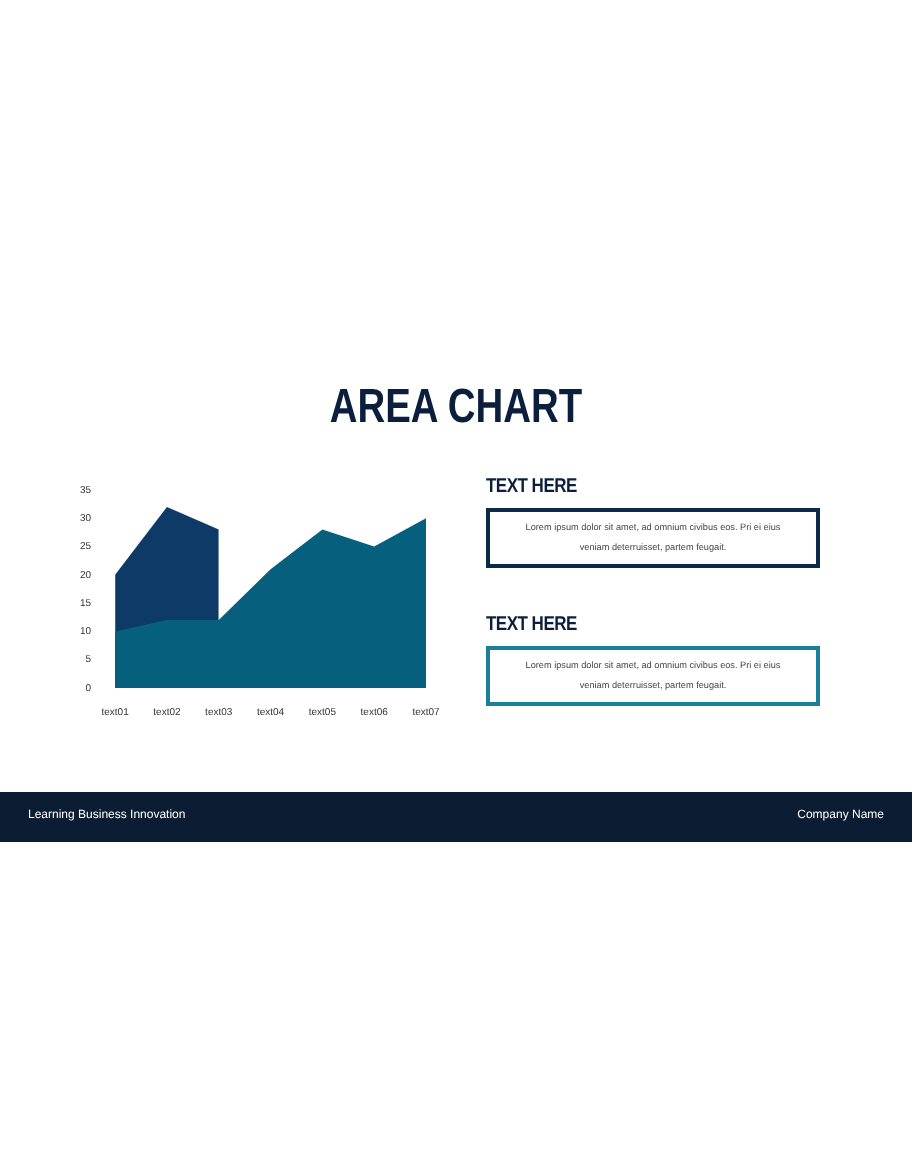  What do you see at coordinates (456, 408) in the screenshot?
I see `chart-title: AREA CHART` at bounding box center [456, 408].